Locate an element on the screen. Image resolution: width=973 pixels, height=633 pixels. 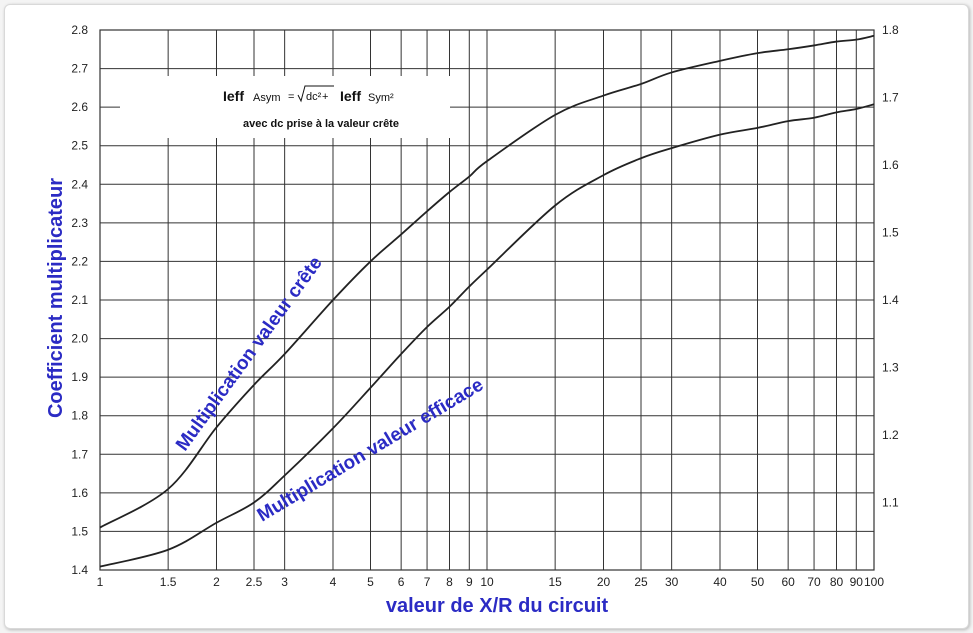
sqrt-sign is located at coordinates (315, 94).